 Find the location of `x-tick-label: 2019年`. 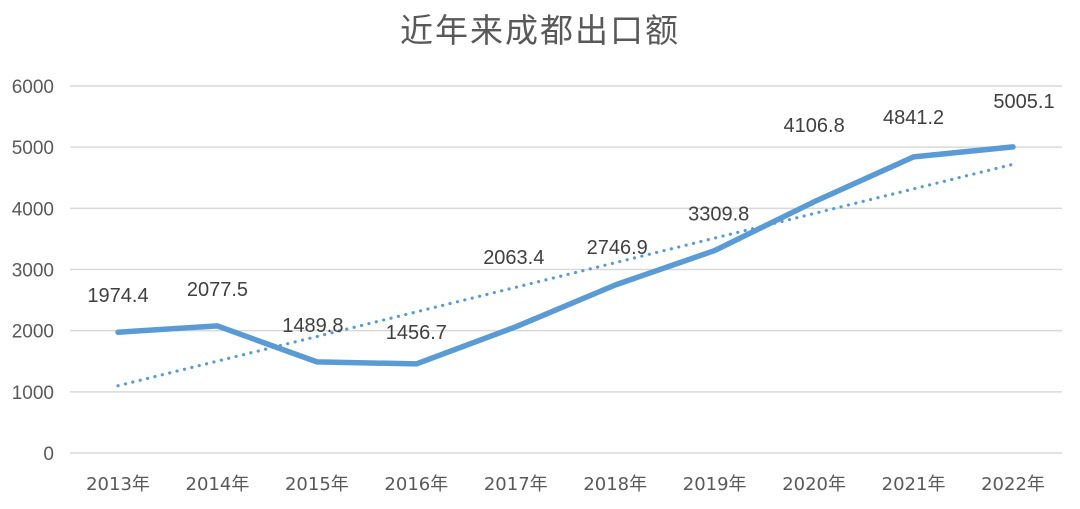

x-tick-label: 2019年 is located at coordinates (715, 484).